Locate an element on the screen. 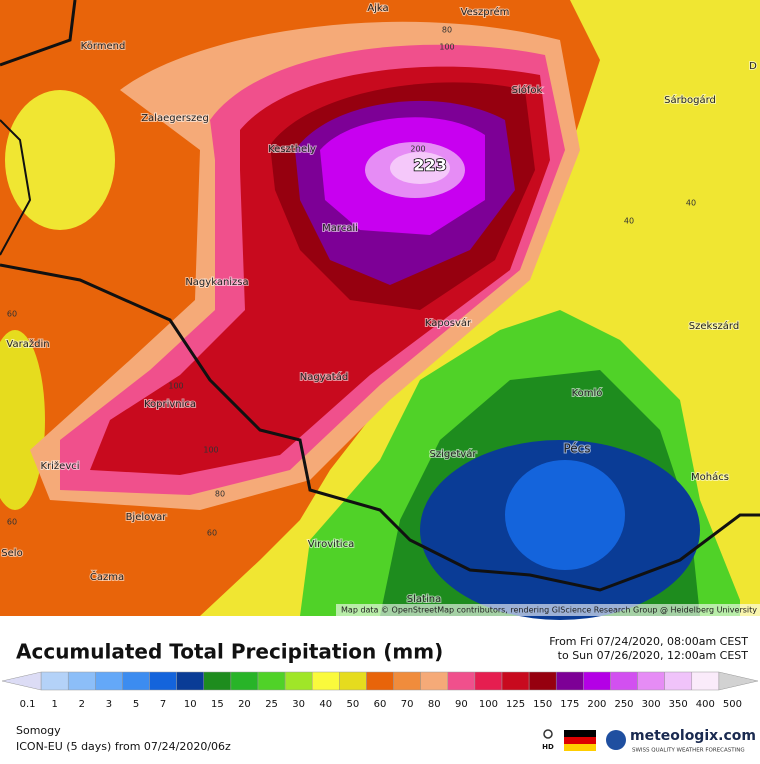  legend-label: 150 is located at coordinates (542, 704).